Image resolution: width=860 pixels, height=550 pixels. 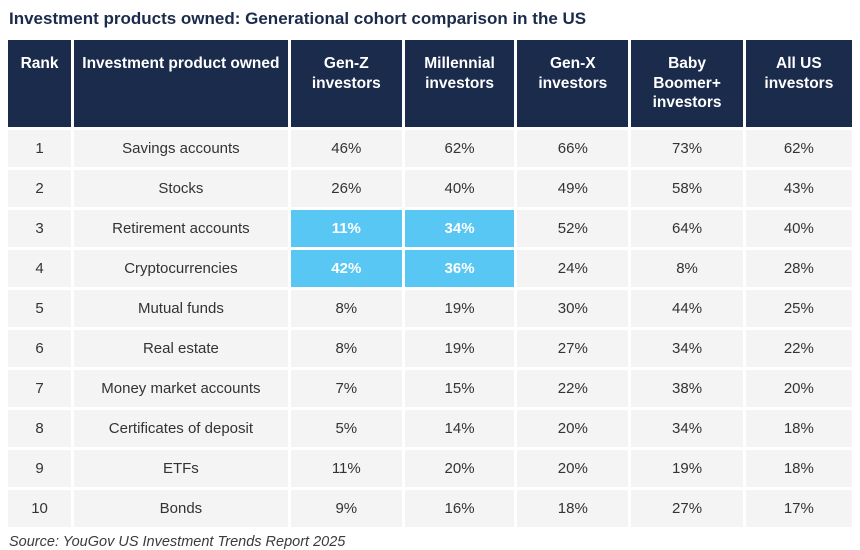 What do you see at coordinates (181, 309) in the screenshot?
I see `product-cell: Mutual funds` at bounding box center [181, 309].